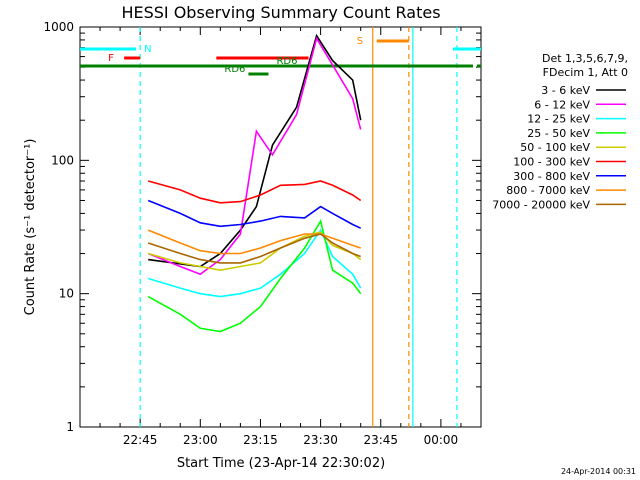  Describe the element at coordinates (548, 190) in the screenshot. I see `legend-entry-label: 800 - 7000 keV` at that location.